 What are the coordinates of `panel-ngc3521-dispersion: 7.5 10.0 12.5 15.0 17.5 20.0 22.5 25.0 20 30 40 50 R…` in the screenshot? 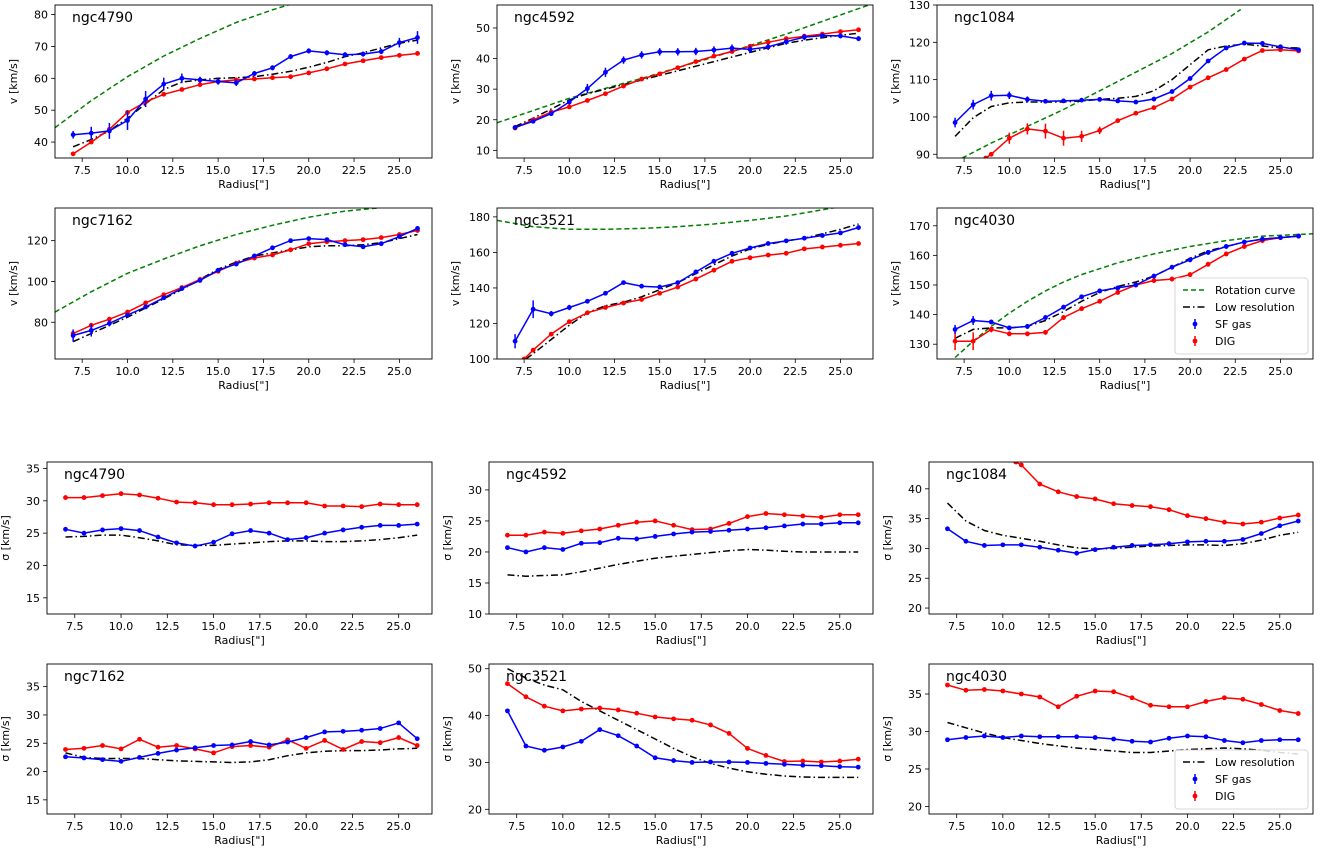 It's located at (657, 755).